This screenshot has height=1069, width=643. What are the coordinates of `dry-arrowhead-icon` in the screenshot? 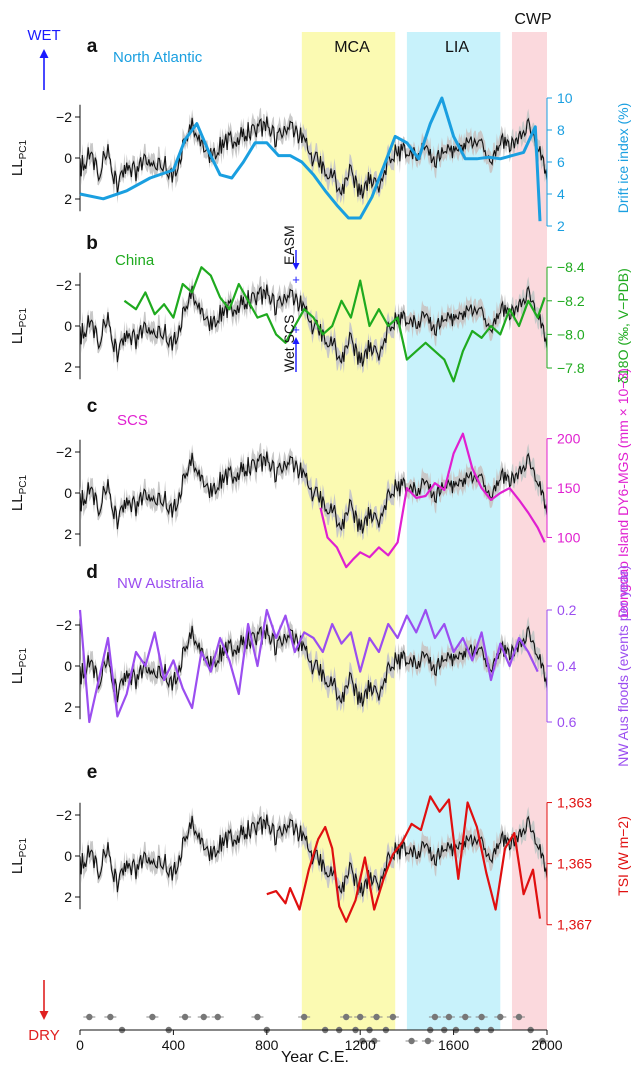 It's located at (44, 1015).